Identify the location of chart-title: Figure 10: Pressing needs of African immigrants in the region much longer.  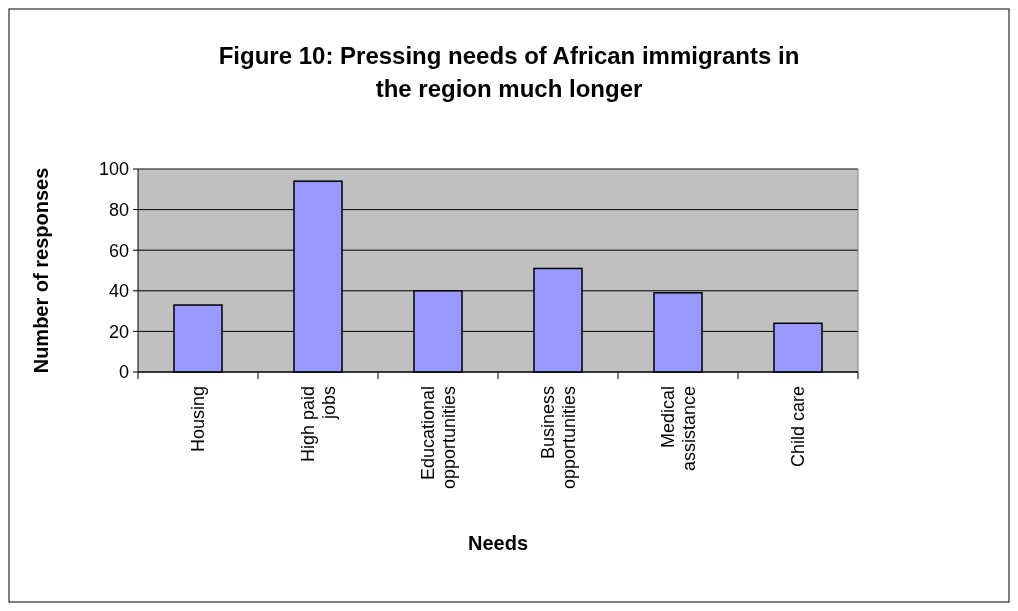
(509, 72).